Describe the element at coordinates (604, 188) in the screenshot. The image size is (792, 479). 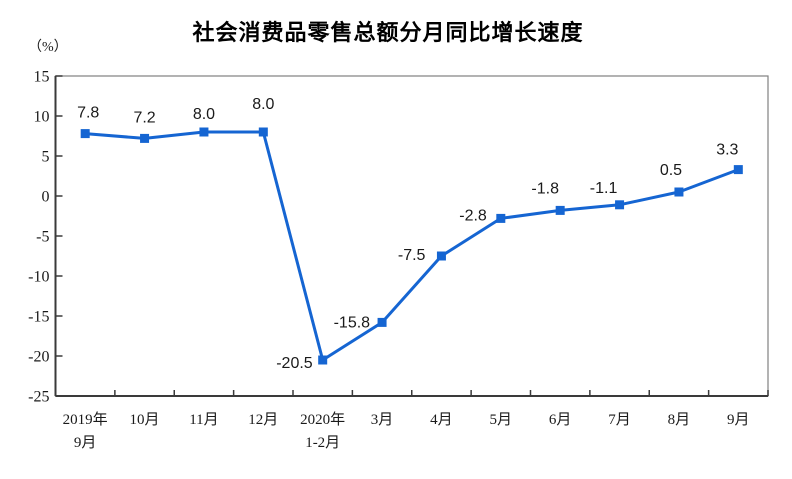
I see `data-point-label: -1.1` at that location.